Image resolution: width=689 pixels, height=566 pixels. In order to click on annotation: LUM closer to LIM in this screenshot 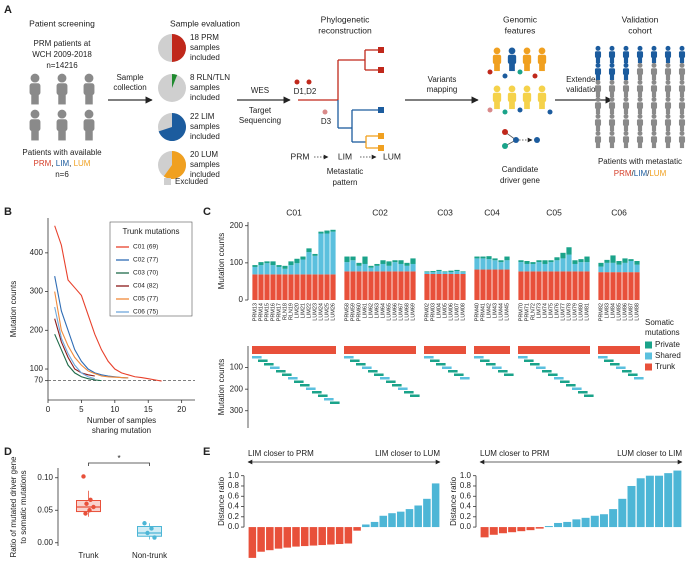, I will do `click(649, 453)`.